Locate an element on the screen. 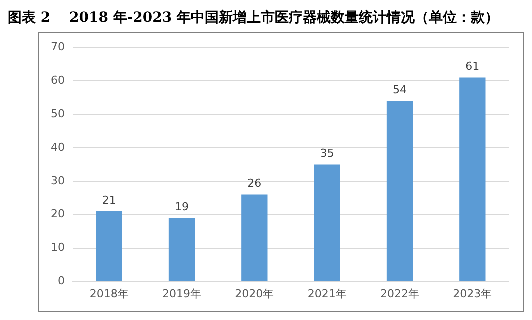 This screenshot has width=532, height=320. y-tick-label: 40 is located at coordinates (57, 147).